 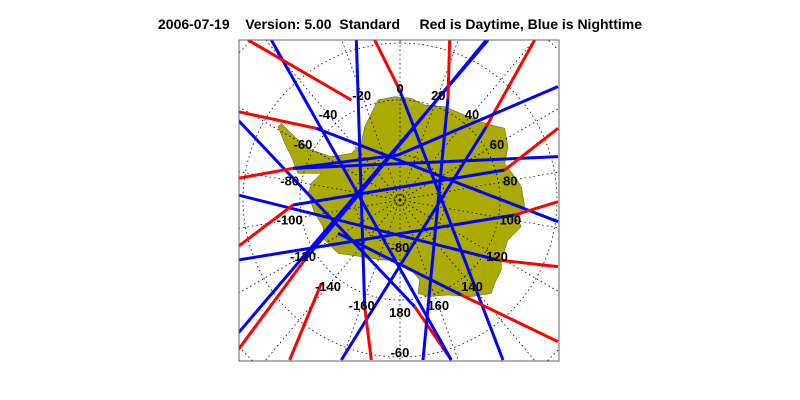 I want to click on south-pole-marker, so click(x=400, y=200).